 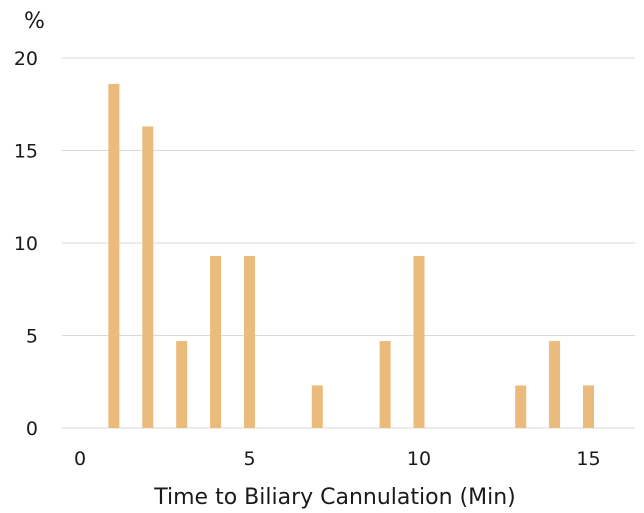 What do you see at coordinates (32, 429) in the screenshot?
I see `y-tick-label: 0` at bounding box center [32, 429].